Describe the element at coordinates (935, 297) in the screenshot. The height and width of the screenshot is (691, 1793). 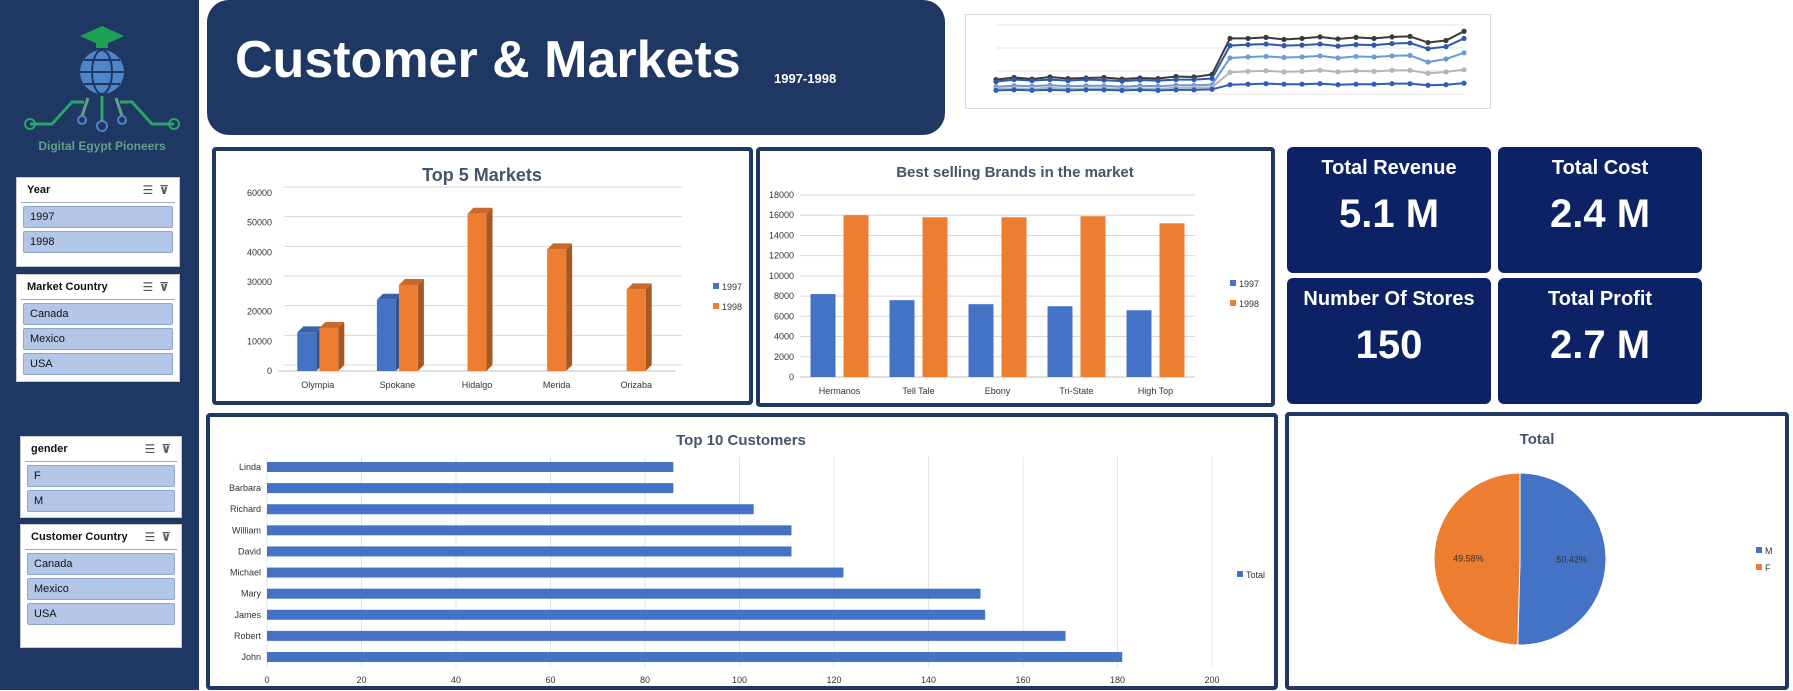
I see `bar-tell-tale-1998` at that location.